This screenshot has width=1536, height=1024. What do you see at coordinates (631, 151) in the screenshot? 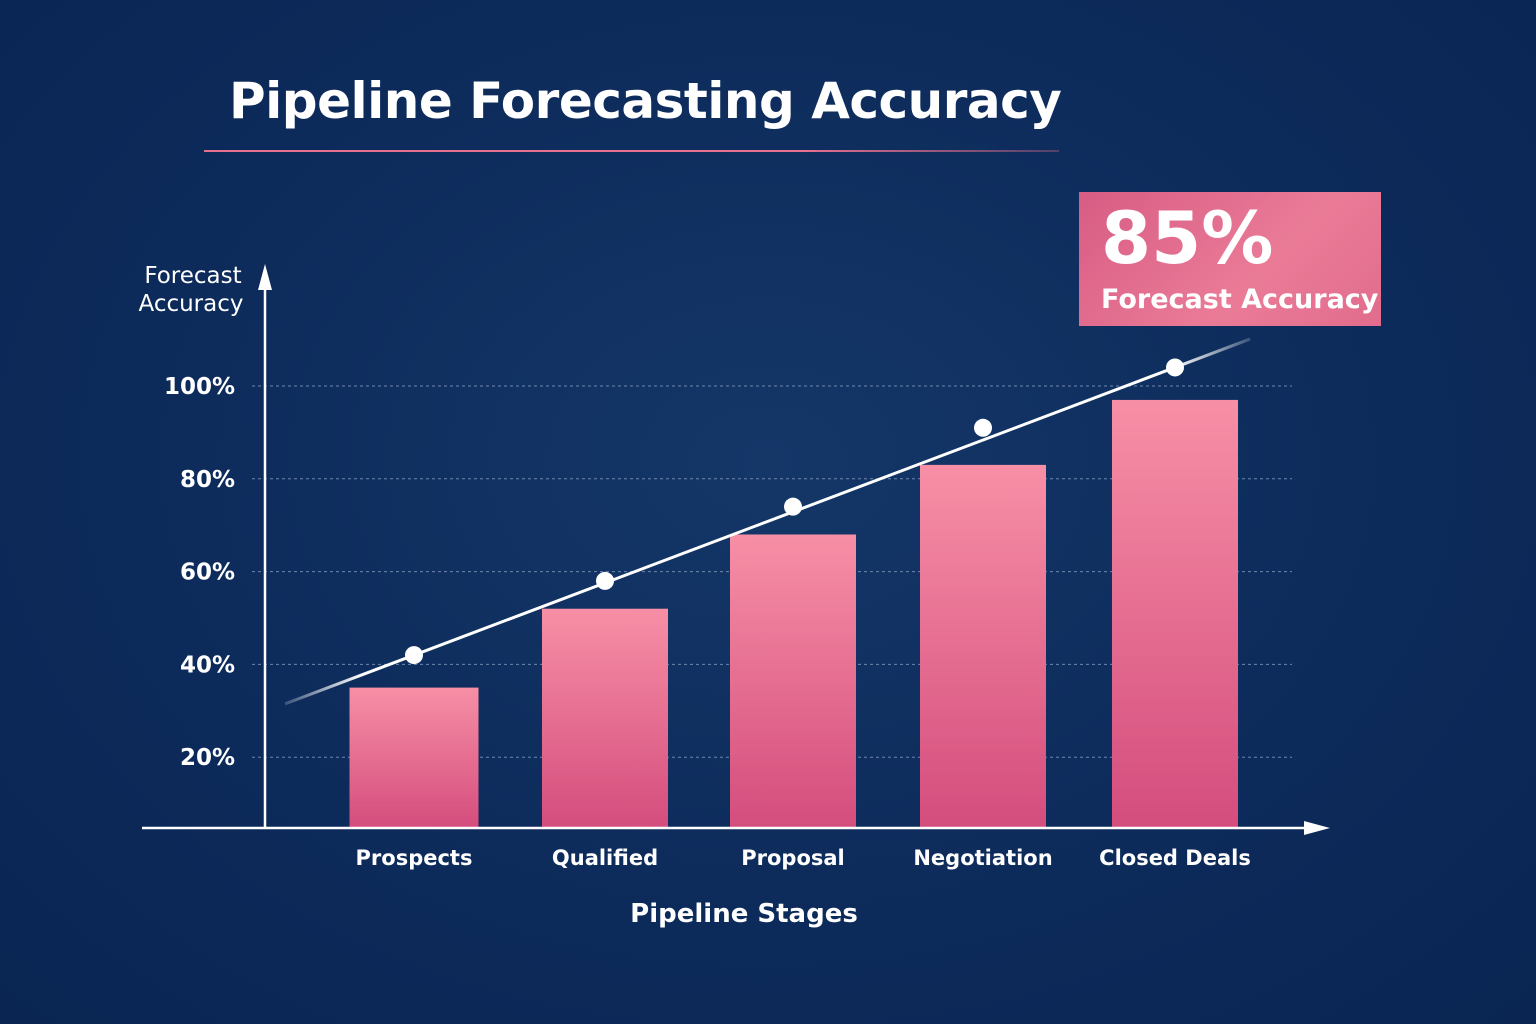
I see `title-underline` at bounding box center [631, 151].